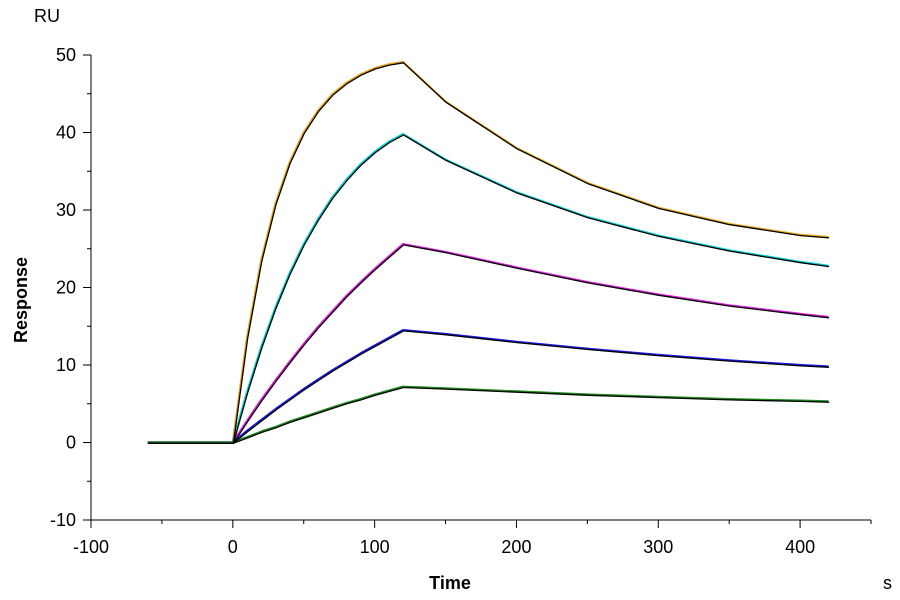 The image size is (900, 600). Describe the element at coordinates (450, 583) in the screenshot. I see `x-axis-title: Time` at that location.